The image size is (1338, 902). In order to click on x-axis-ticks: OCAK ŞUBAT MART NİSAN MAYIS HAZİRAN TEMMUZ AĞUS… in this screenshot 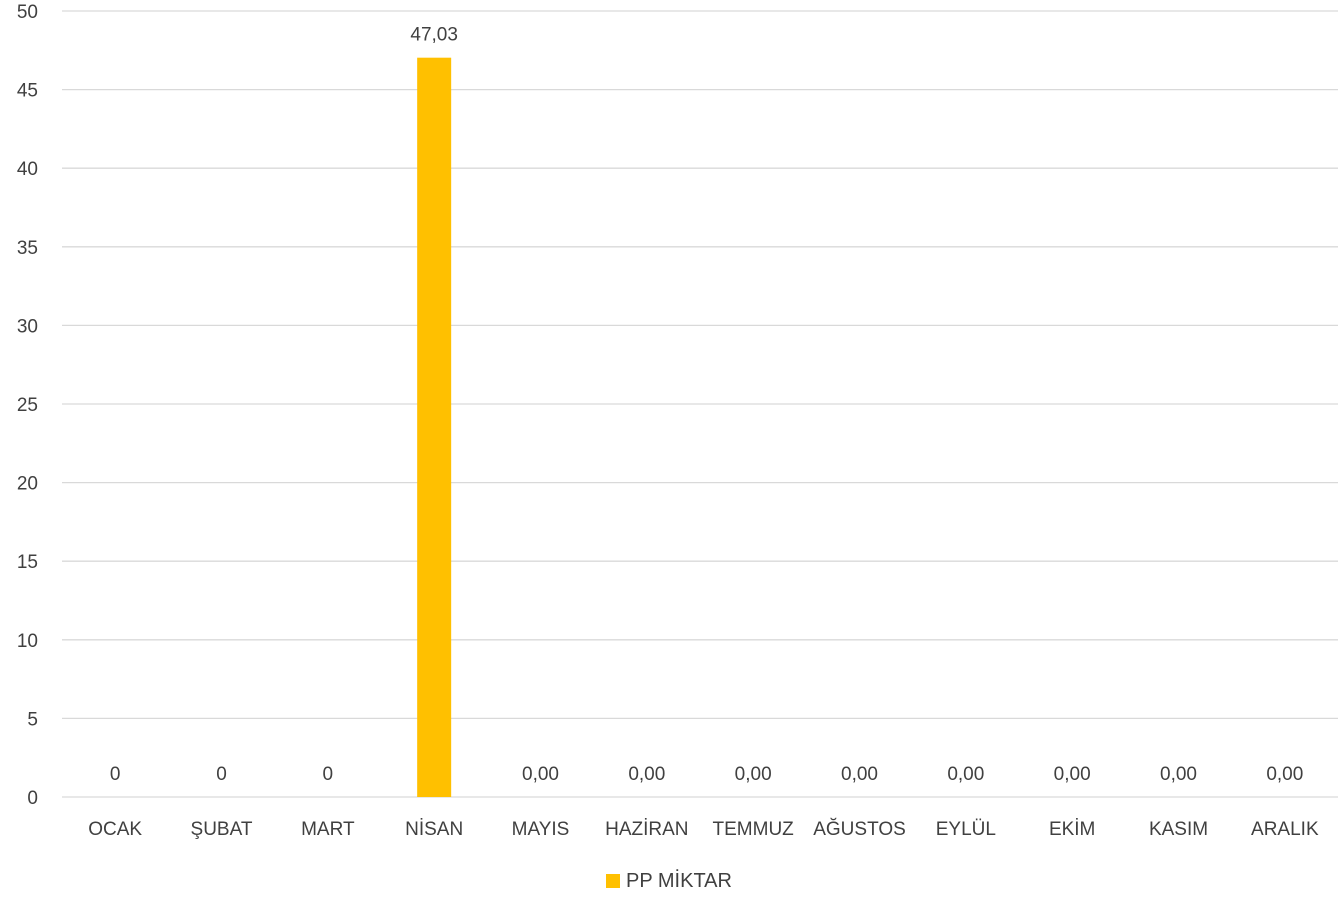, I will do `click(703, 829)`.